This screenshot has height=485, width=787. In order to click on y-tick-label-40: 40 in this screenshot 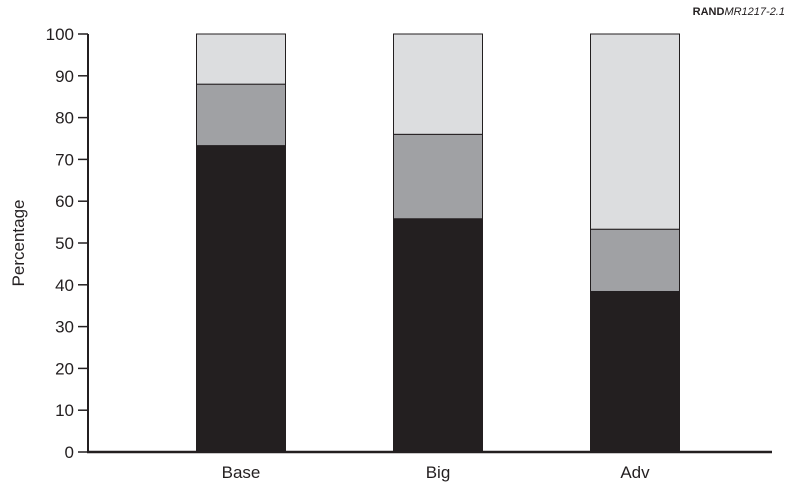, I will do `click(64, 285)`.